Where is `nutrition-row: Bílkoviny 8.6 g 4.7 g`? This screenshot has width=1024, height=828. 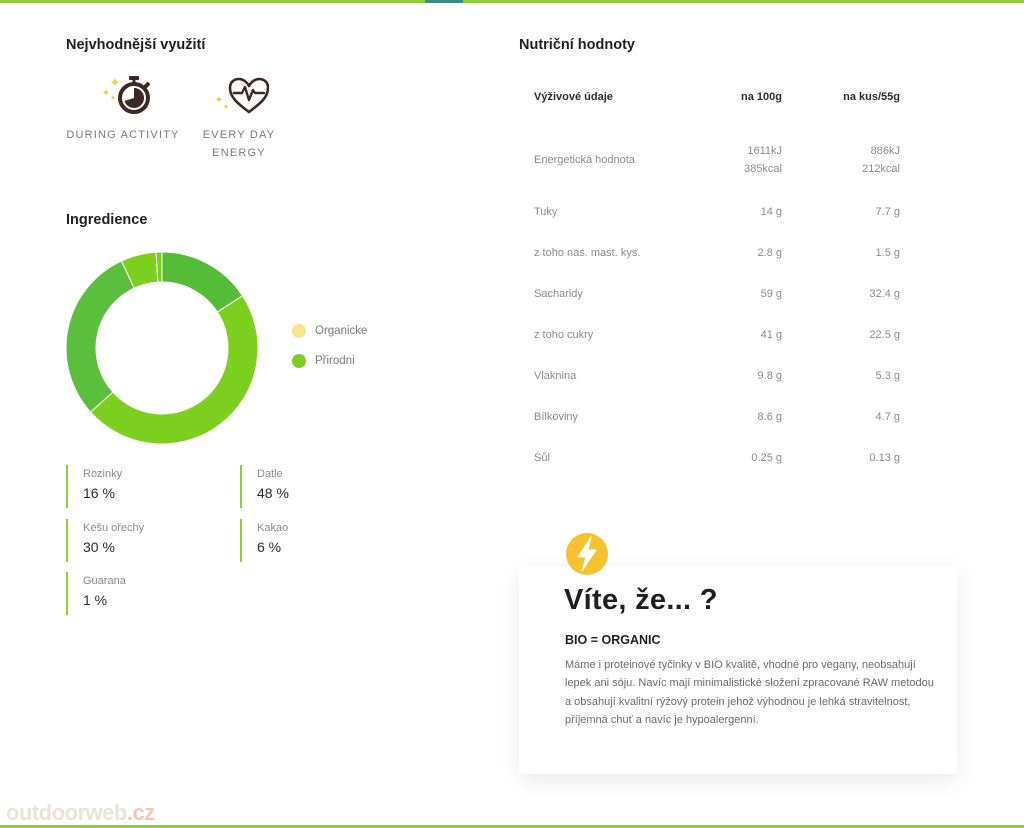 nutrition-row: Bílkoviny 8.6 g 4.7 g is located at coordinates (717, 416).